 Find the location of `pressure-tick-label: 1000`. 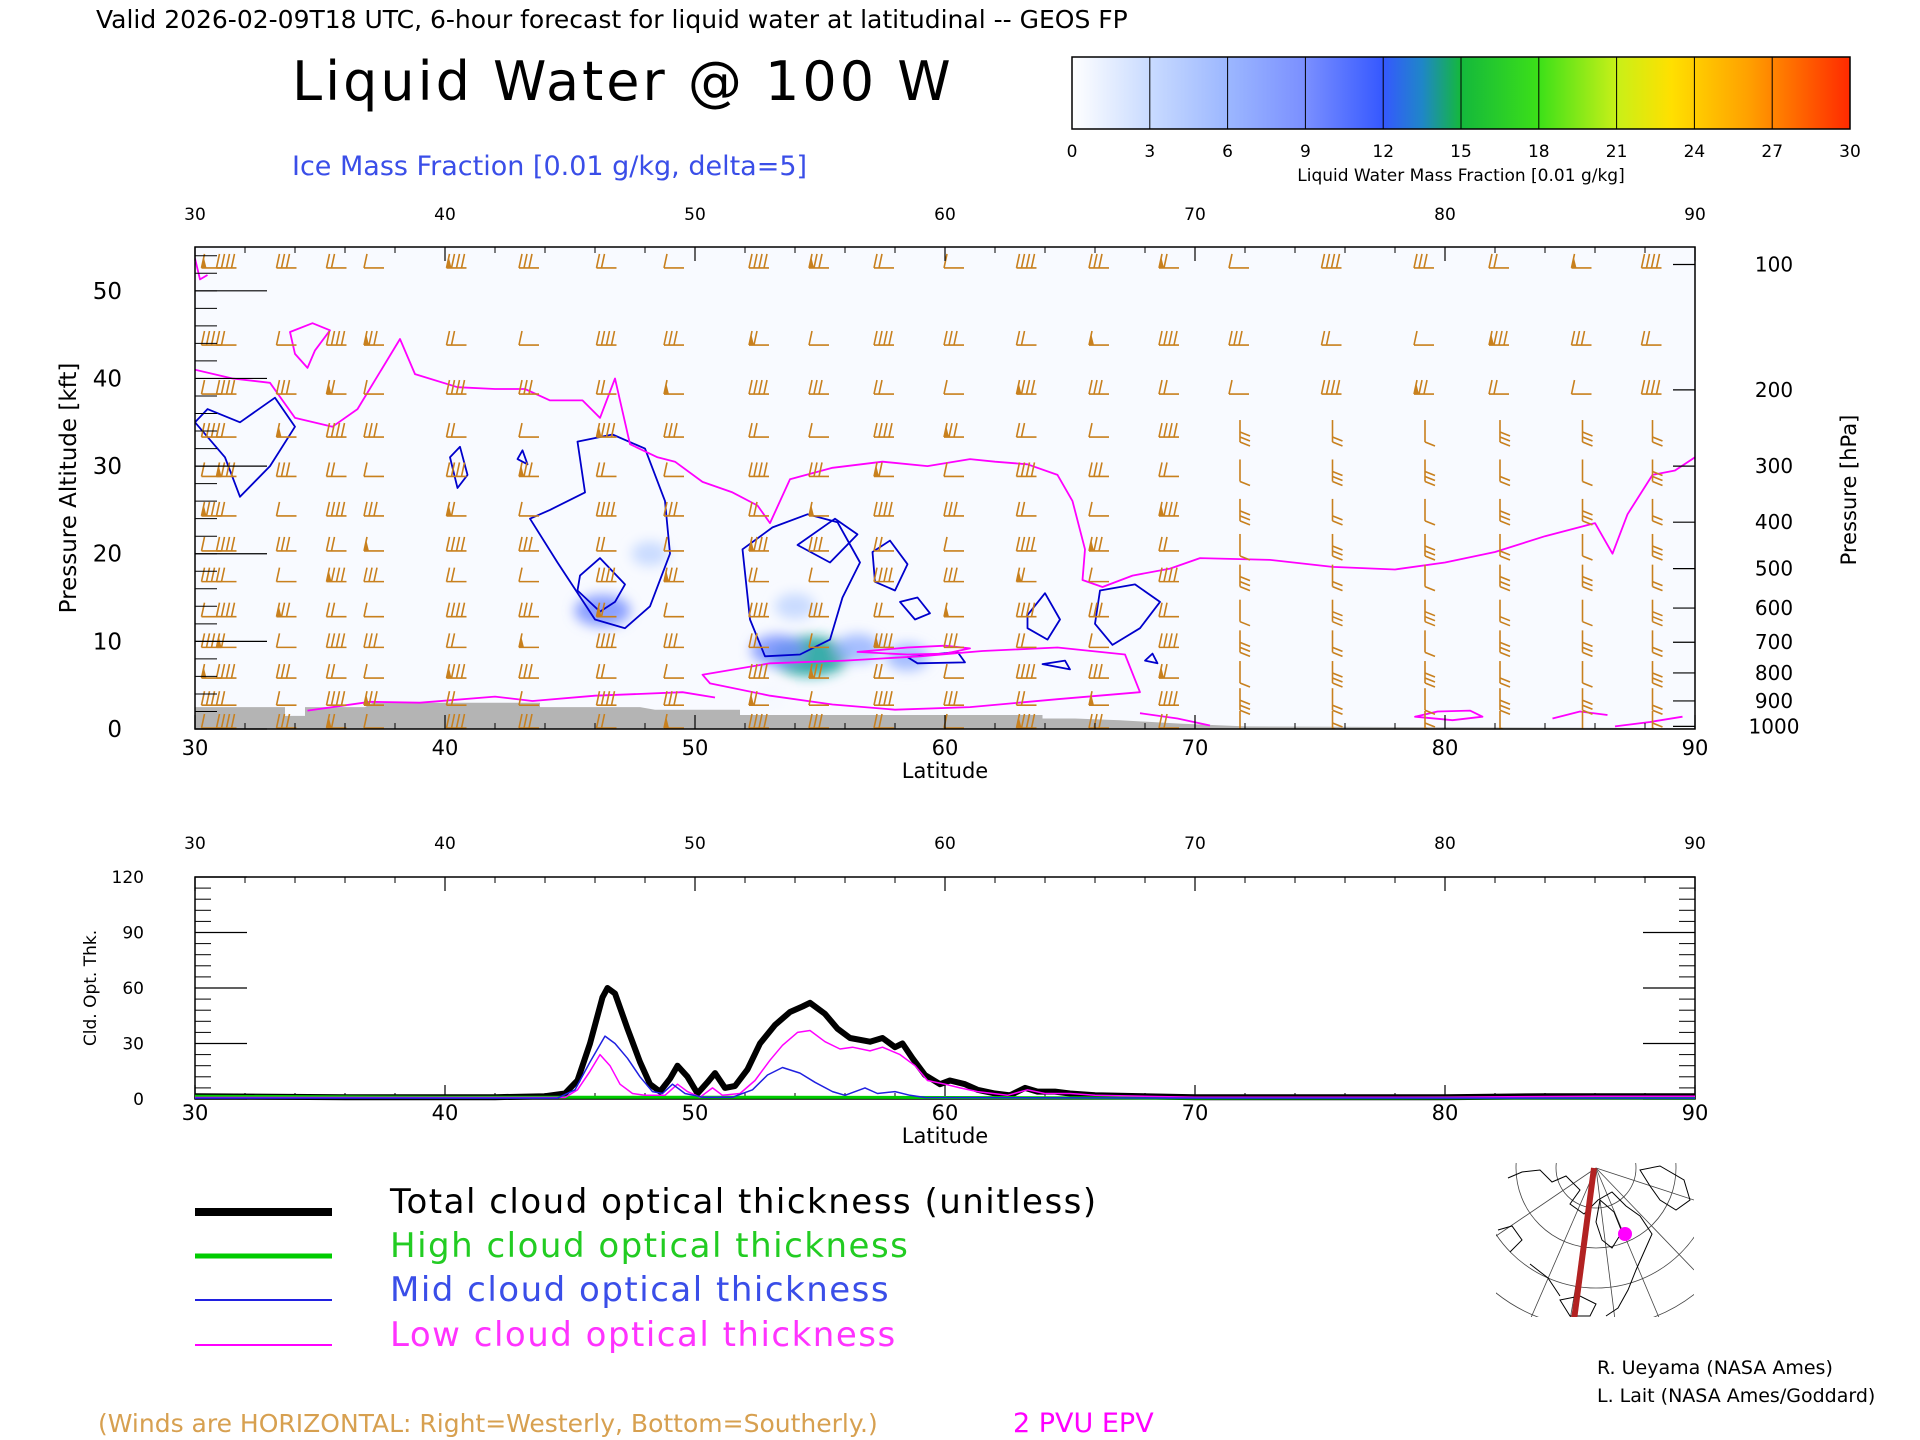

pressure-tick-label: 1000 is located at coordinates (1774, 726).